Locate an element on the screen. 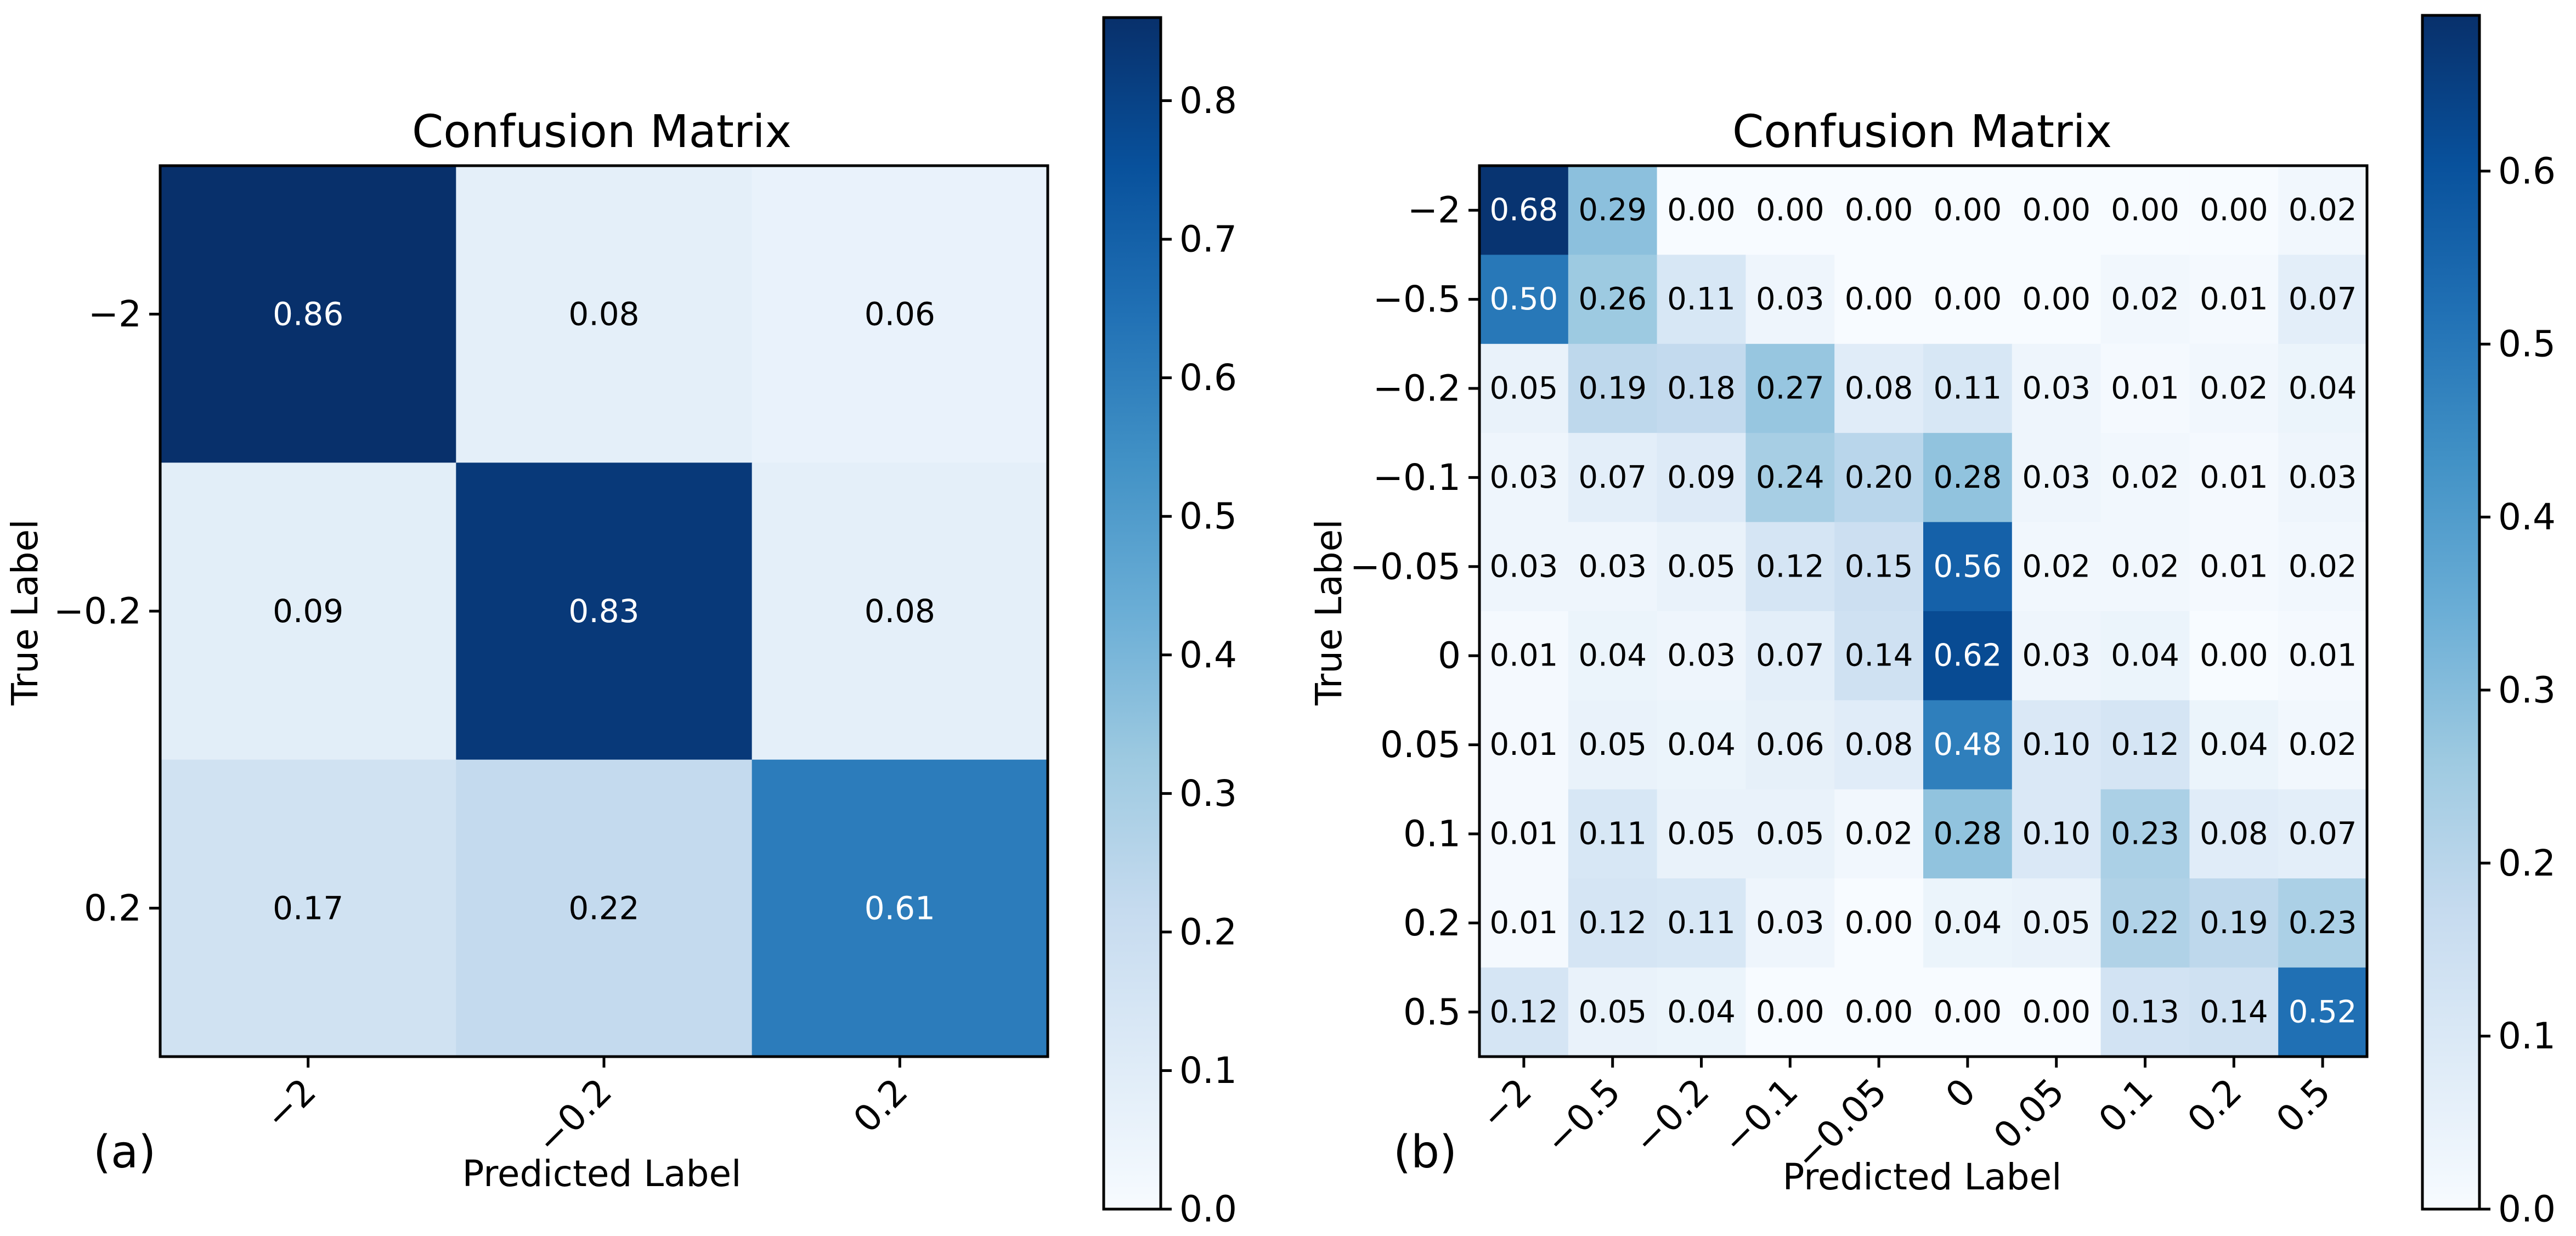  panel-b-colorbar-tick-label: 0.0 is located at coordinates (2527, 1209).